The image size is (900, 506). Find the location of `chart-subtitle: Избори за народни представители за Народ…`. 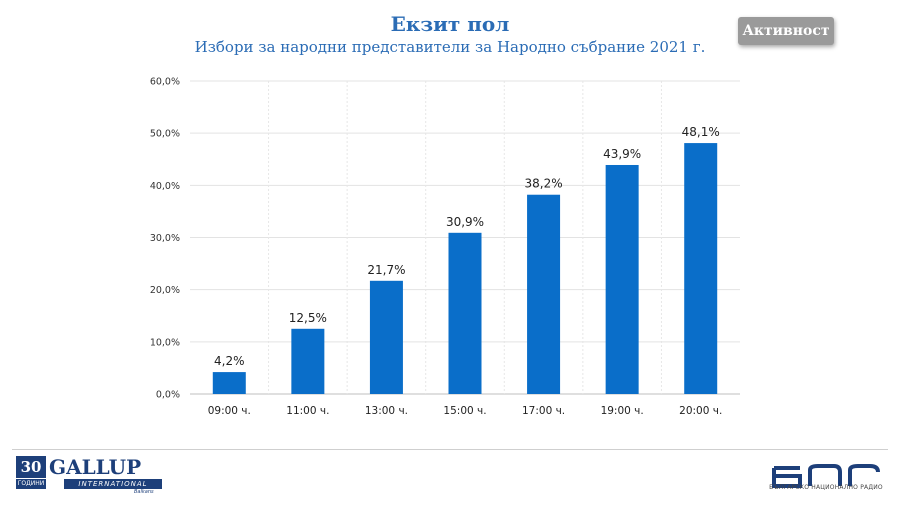

chart-subtitle: Избори за народни представители за Народ… is located at coordinates (450, 47).